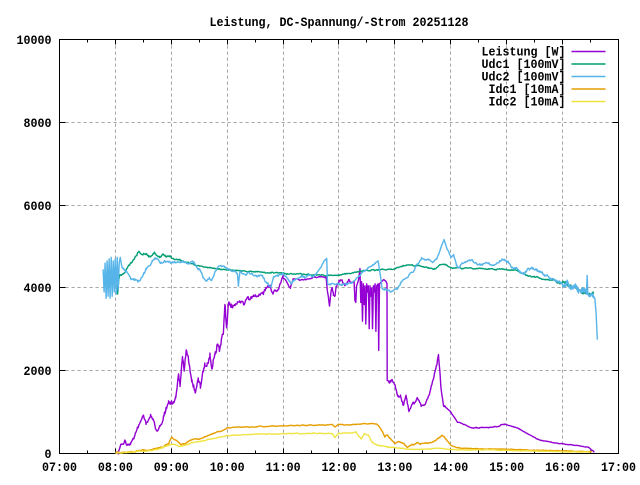 This screenshot has width=640, height=485. Describe the element at coordinates (38, 206) in the screenshot. I see `svg-text: 6000` at that location.